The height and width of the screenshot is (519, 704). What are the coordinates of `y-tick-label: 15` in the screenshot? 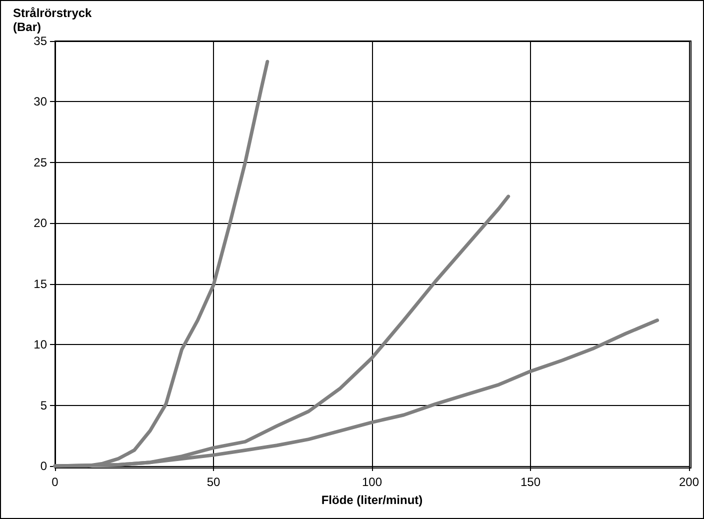 It's located at (41, 283).